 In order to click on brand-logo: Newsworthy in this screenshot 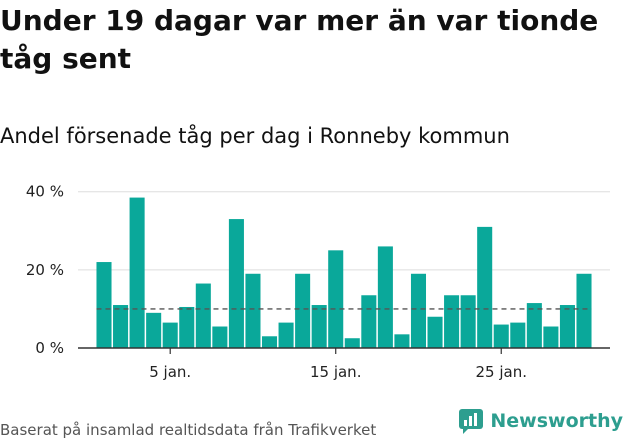, I will do `click(540, 421)`.